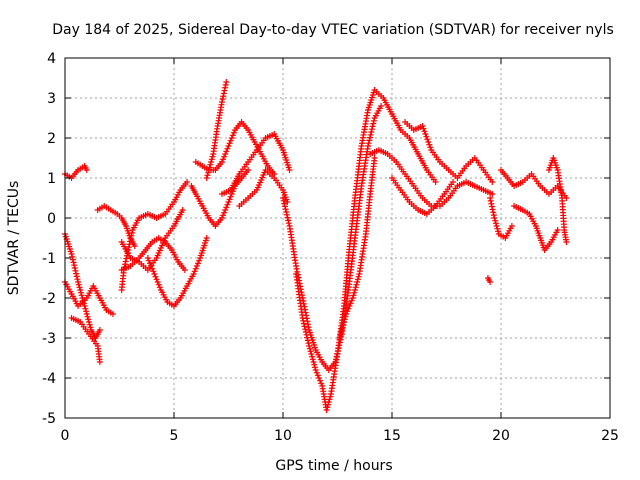 This screenshot has width=640, height=480. I want to click on series-sat-w, so click(534, 184).